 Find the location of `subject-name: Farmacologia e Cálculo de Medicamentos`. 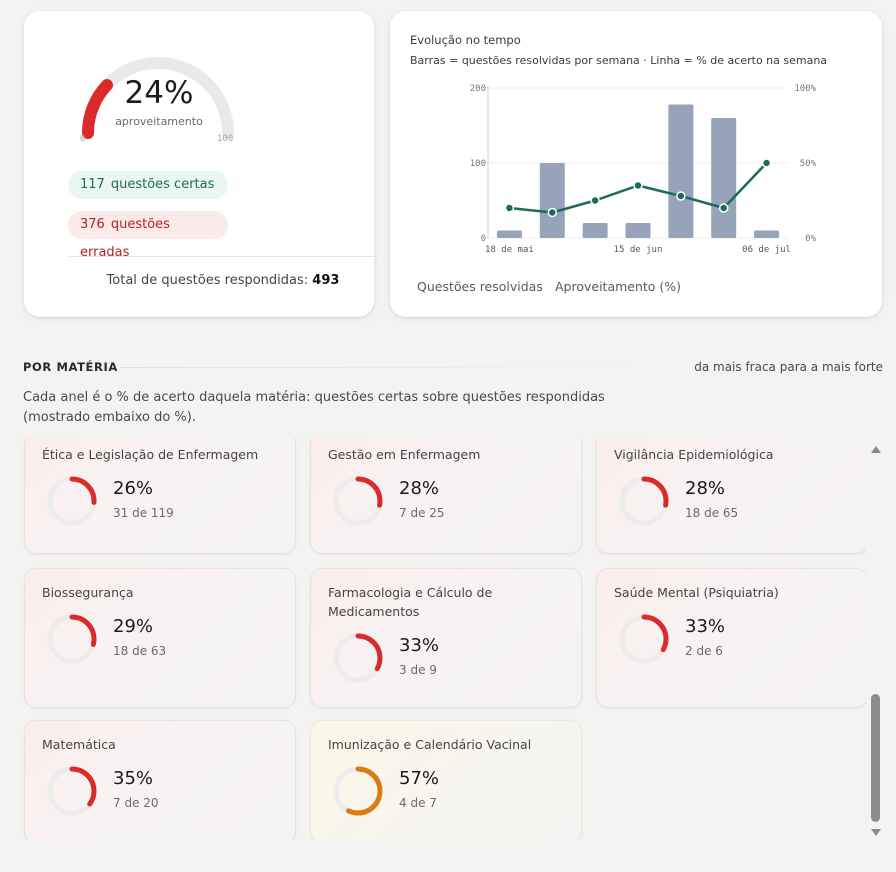

subject-name: Farmacologia e Cálculo de Medicamentos is located at coordinates (410, 602).